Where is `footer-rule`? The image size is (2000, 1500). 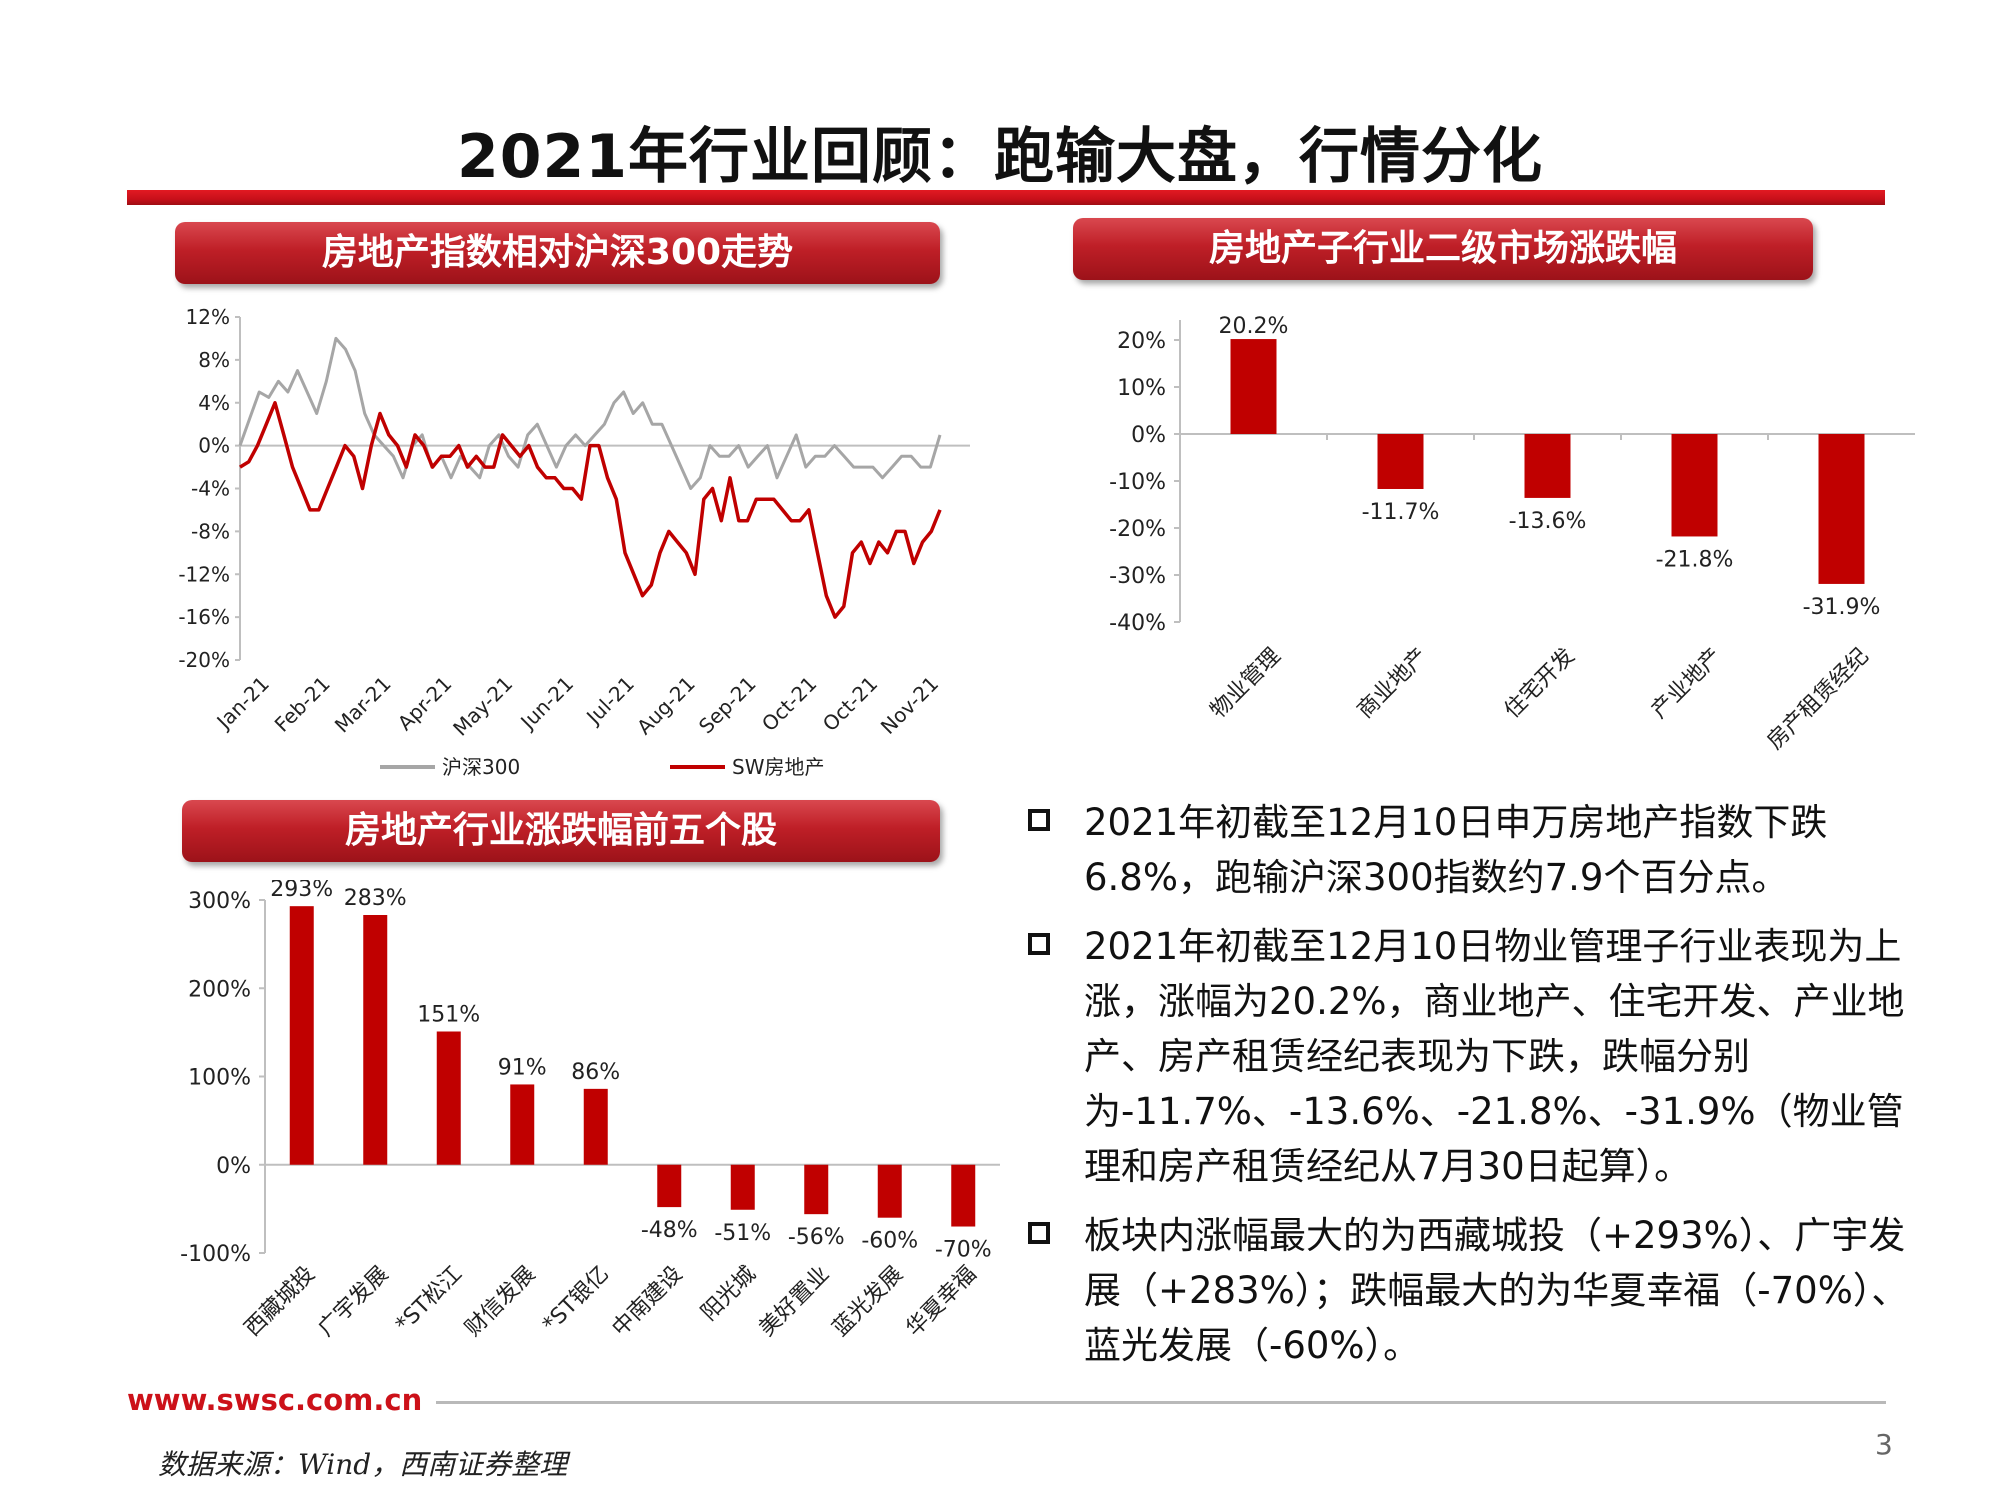 footer-rule is located at coordinates (1161, 1402).